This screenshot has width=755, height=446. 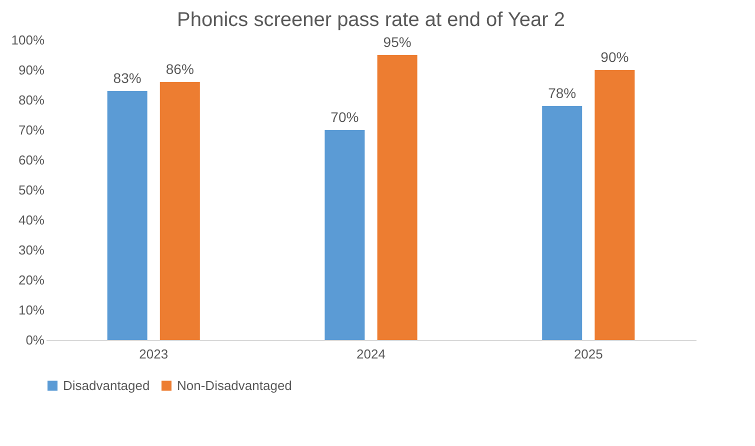 I want to click on data-label: 78%, so click(x=562, y=93).